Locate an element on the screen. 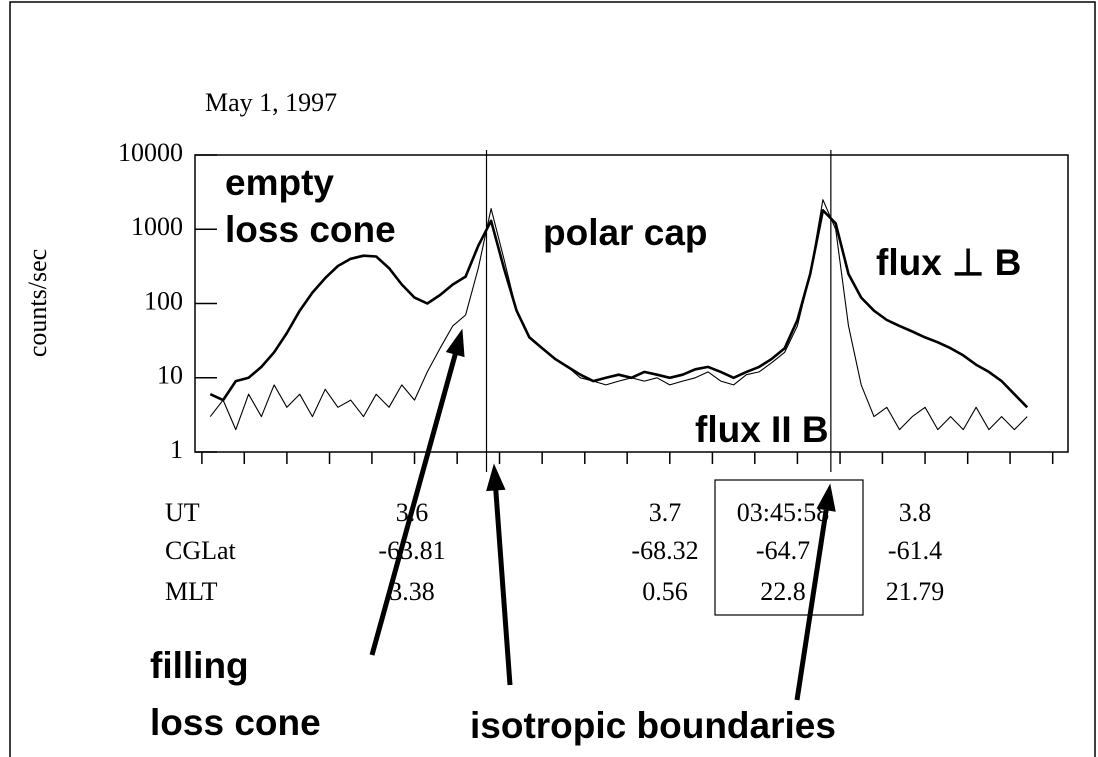 The image size is (1098, 757). y-tick-label: 1 is located at coordinates (176, 449).